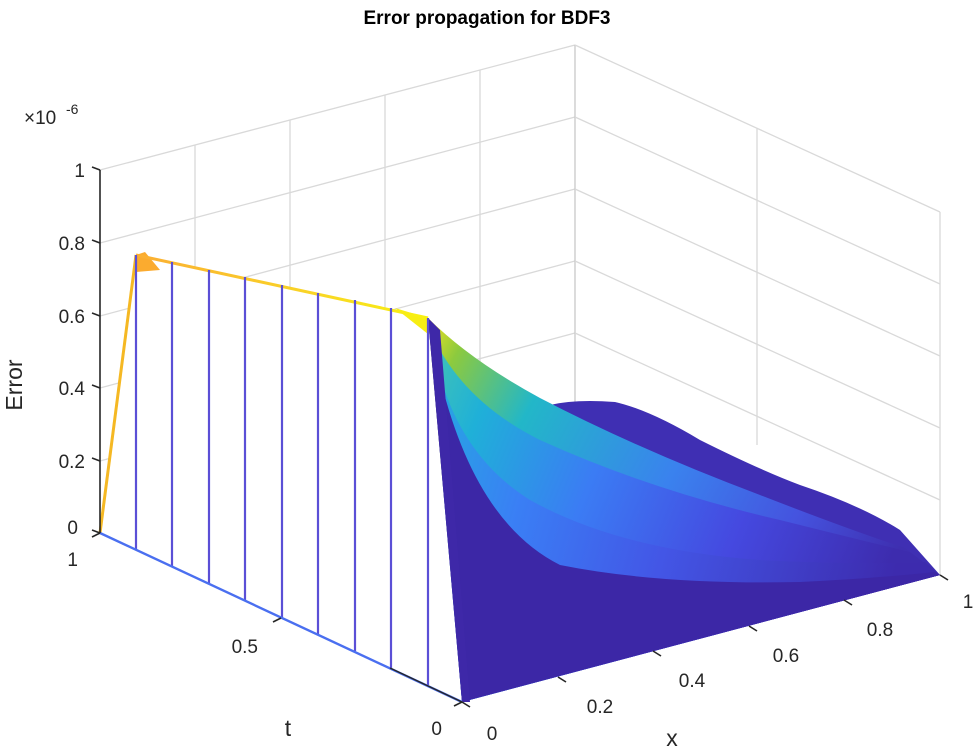 This screenshot has width=975, height=748. What do you see at coordinates (730, 668) in the screenshot?
I see `x-tick-labels: 0 0.2 0.4 0.6 0.8 1` at bounding box center [730, 668].